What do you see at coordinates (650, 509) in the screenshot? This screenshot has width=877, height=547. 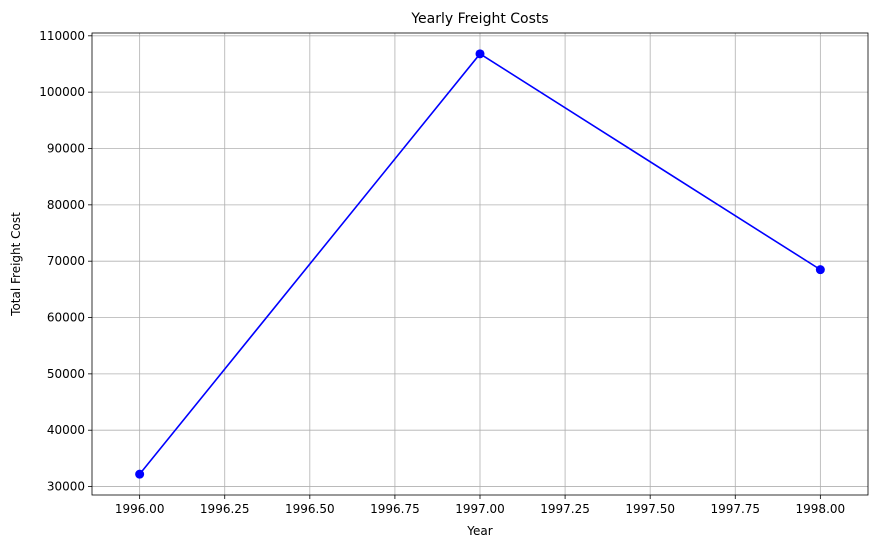 I see `x-tick-label: 1997.50` at bounding box center [650, 509].